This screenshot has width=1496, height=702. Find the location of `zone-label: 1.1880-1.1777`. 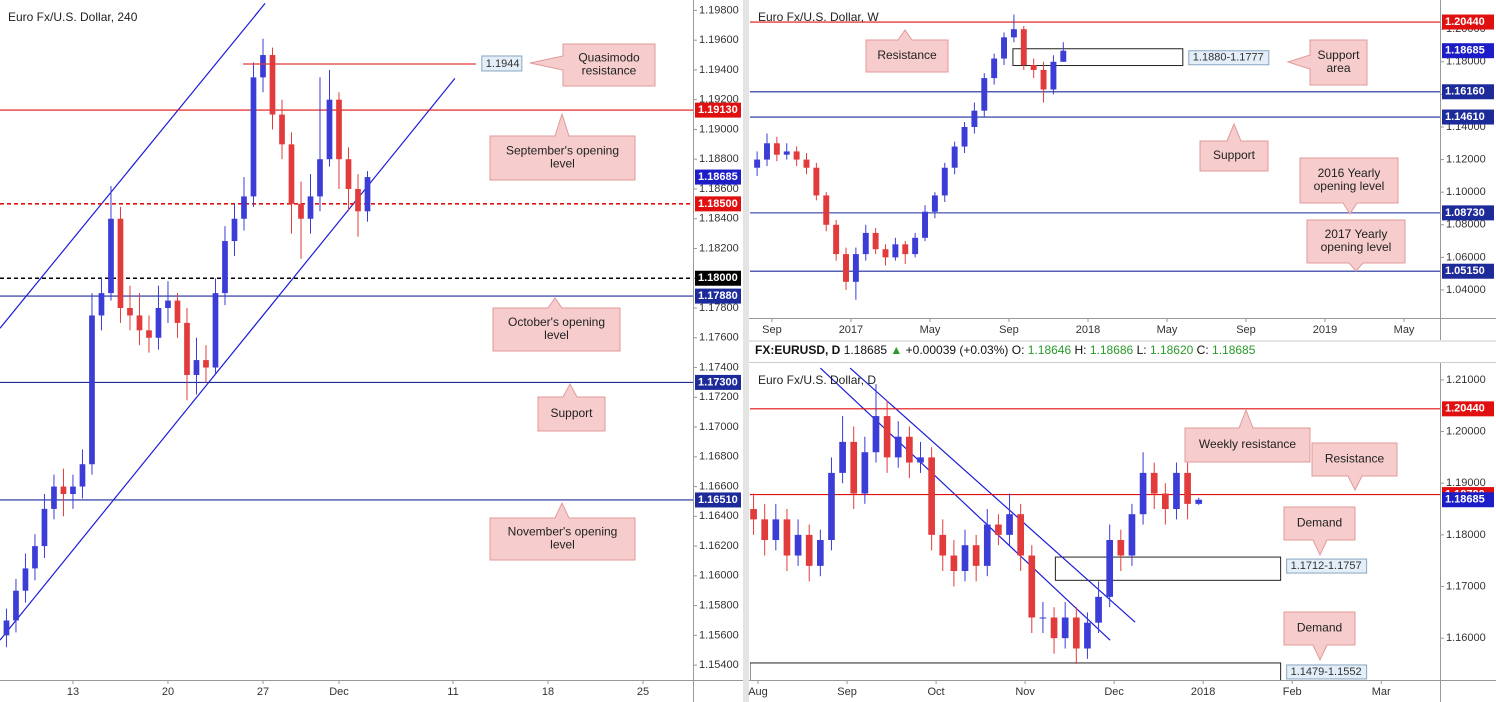

zone-label: 1.1880-1.1777 is located at coordinates (1228, 58).